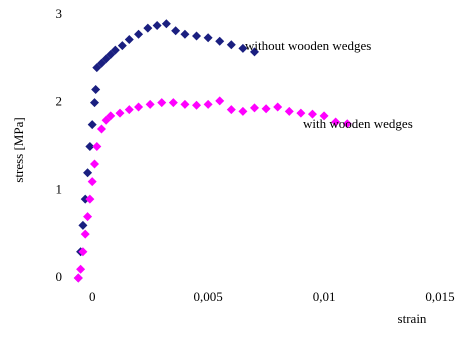 Image resolution: width=473 pixels, height=352 pixels. Describe the element at coordinates (59, 13) in the screenshot. I see `y-tick-label: 3` at that location.